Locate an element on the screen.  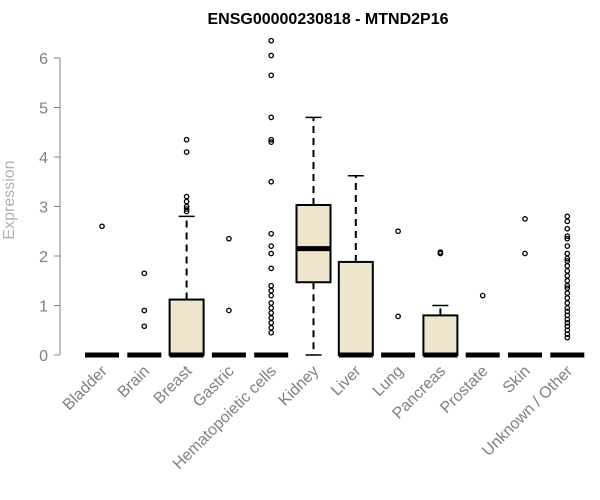
y-tick-label: 6 is located at coordinates (43, 59).